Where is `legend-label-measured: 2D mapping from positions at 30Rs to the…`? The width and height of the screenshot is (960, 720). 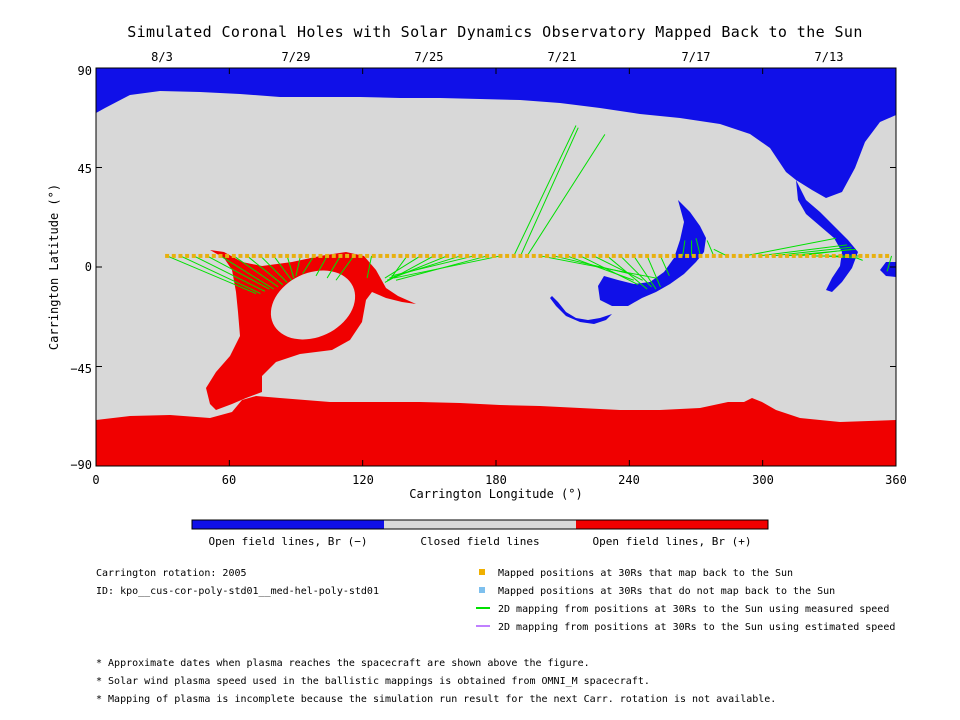 legend-label-measured: 2D mapping from positions at 30Rs to the… is located at coordinates (693, 609).